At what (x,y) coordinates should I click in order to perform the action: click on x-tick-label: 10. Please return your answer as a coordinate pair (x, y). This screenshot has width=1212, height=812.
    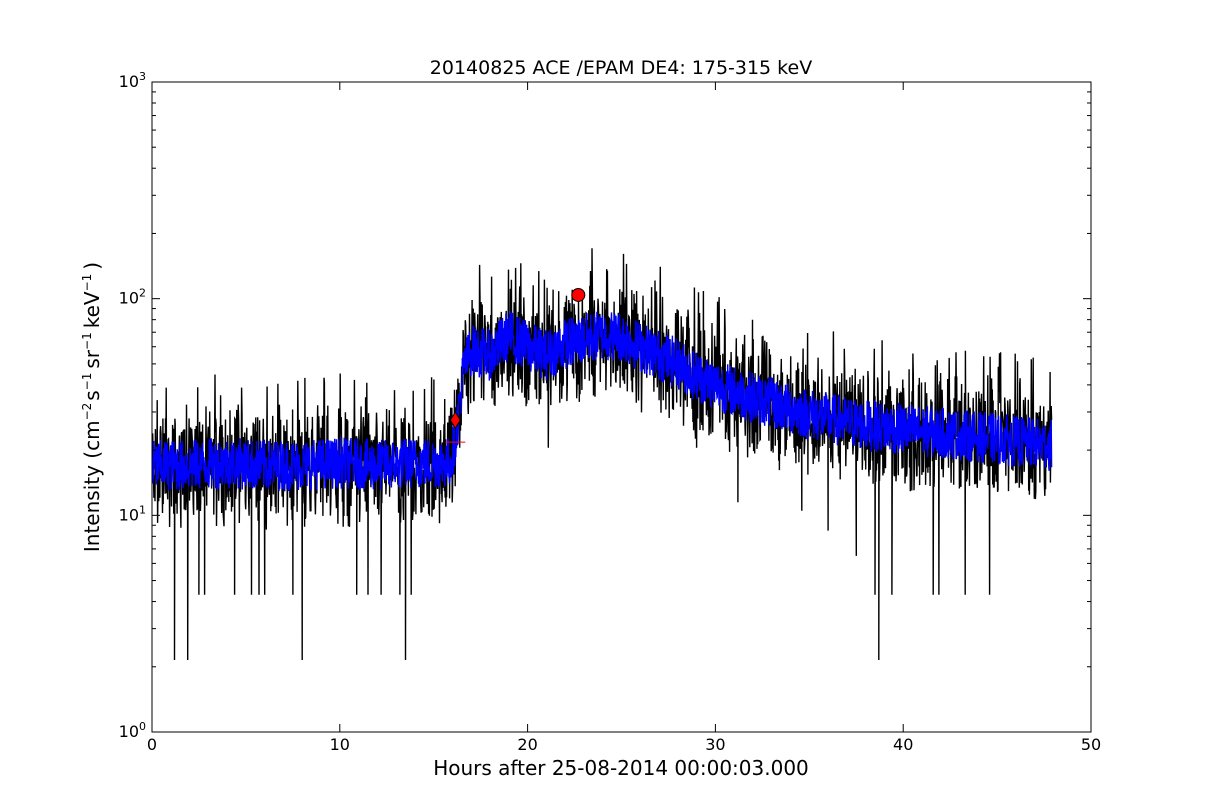
    Looking at the image, I should click on (340, 744).